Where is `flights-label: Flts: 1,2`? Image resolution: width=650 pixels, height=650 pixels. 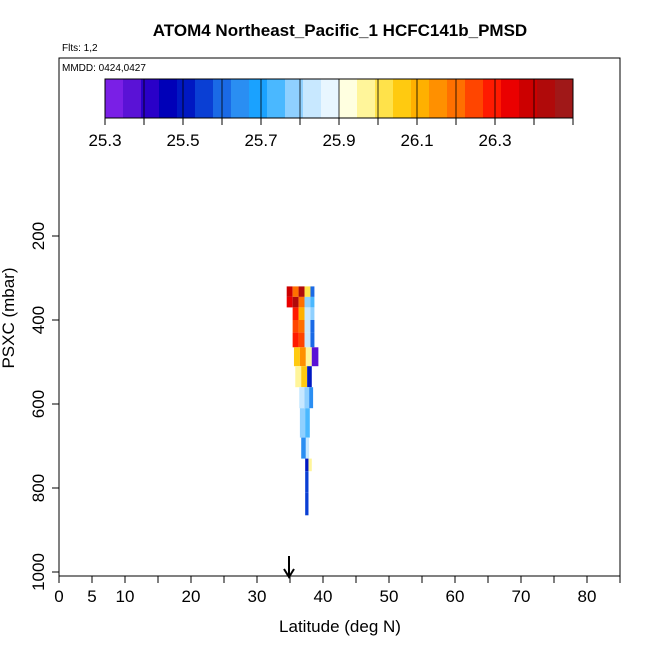
flights-label: Flts: 1,2 is located at coordinates (80, 48).